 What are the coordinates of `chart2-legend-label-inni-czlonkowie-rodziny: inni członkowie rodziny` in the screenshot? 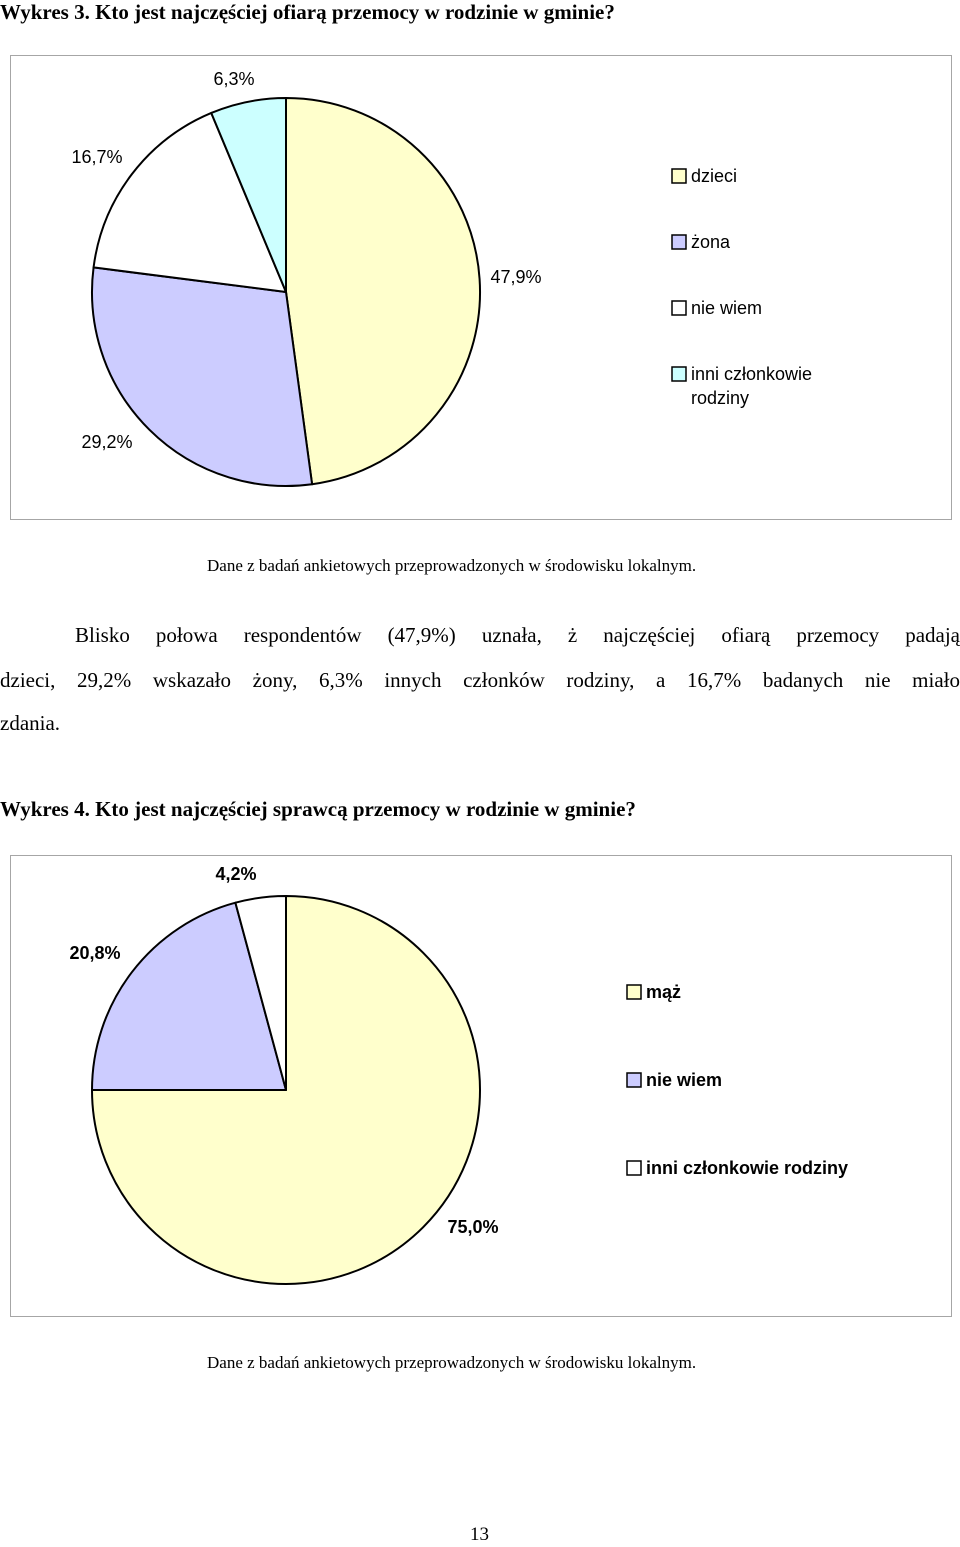 It's located at (747, 1168).